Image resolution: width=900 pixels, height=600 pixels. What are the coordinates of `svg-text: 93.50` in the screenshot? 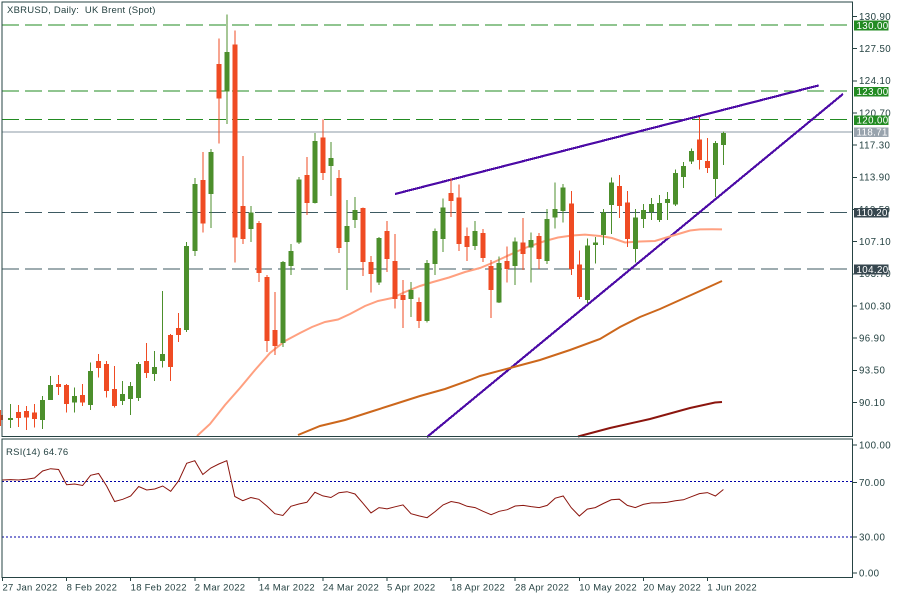 It's located at (872, 371).